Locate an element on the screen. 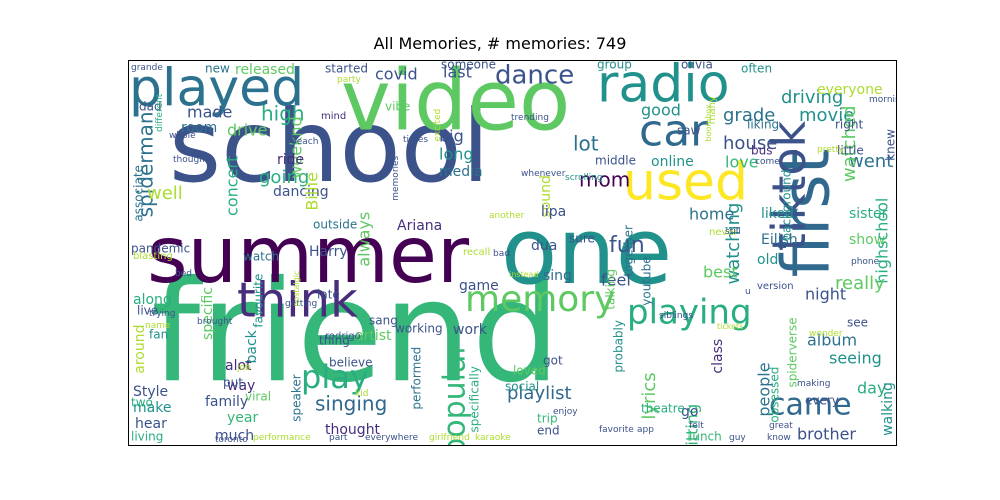 The image size is (1000, 500). word-believe: believe is located at coordinates (351, 362).